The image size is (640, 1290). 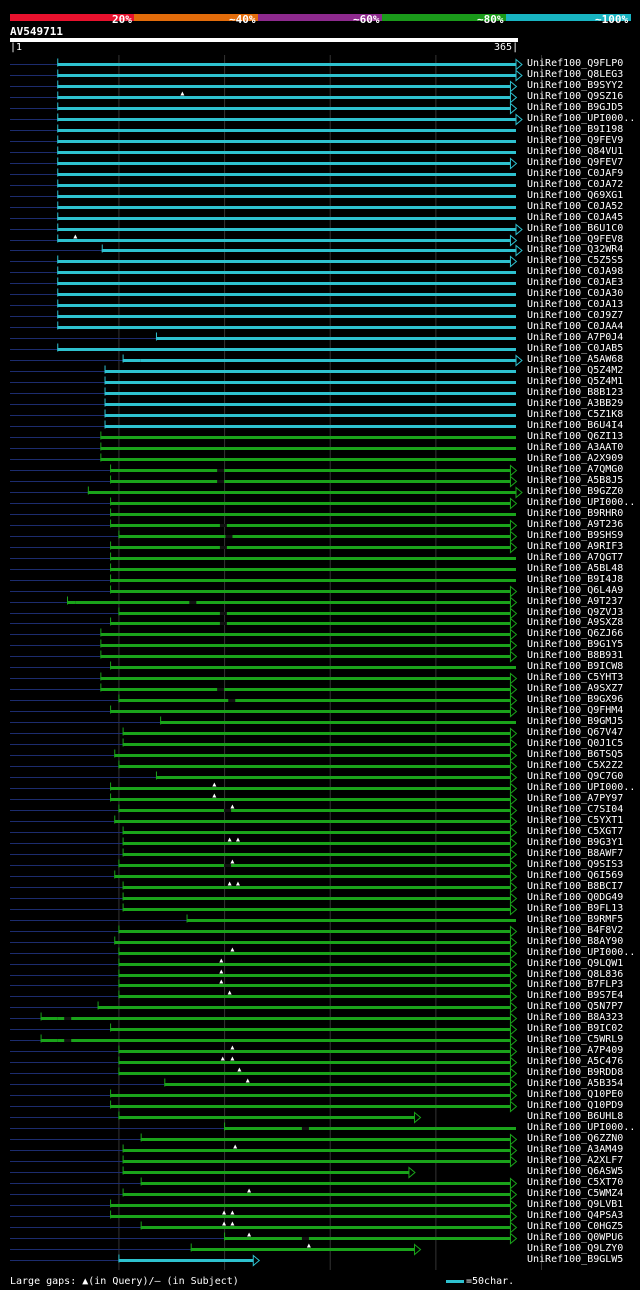 What do you see at coordinates (575, 195) in the screenshot?
I see `hit-link: UniRef100_Q69XG1` at bounding box center [575, 195].